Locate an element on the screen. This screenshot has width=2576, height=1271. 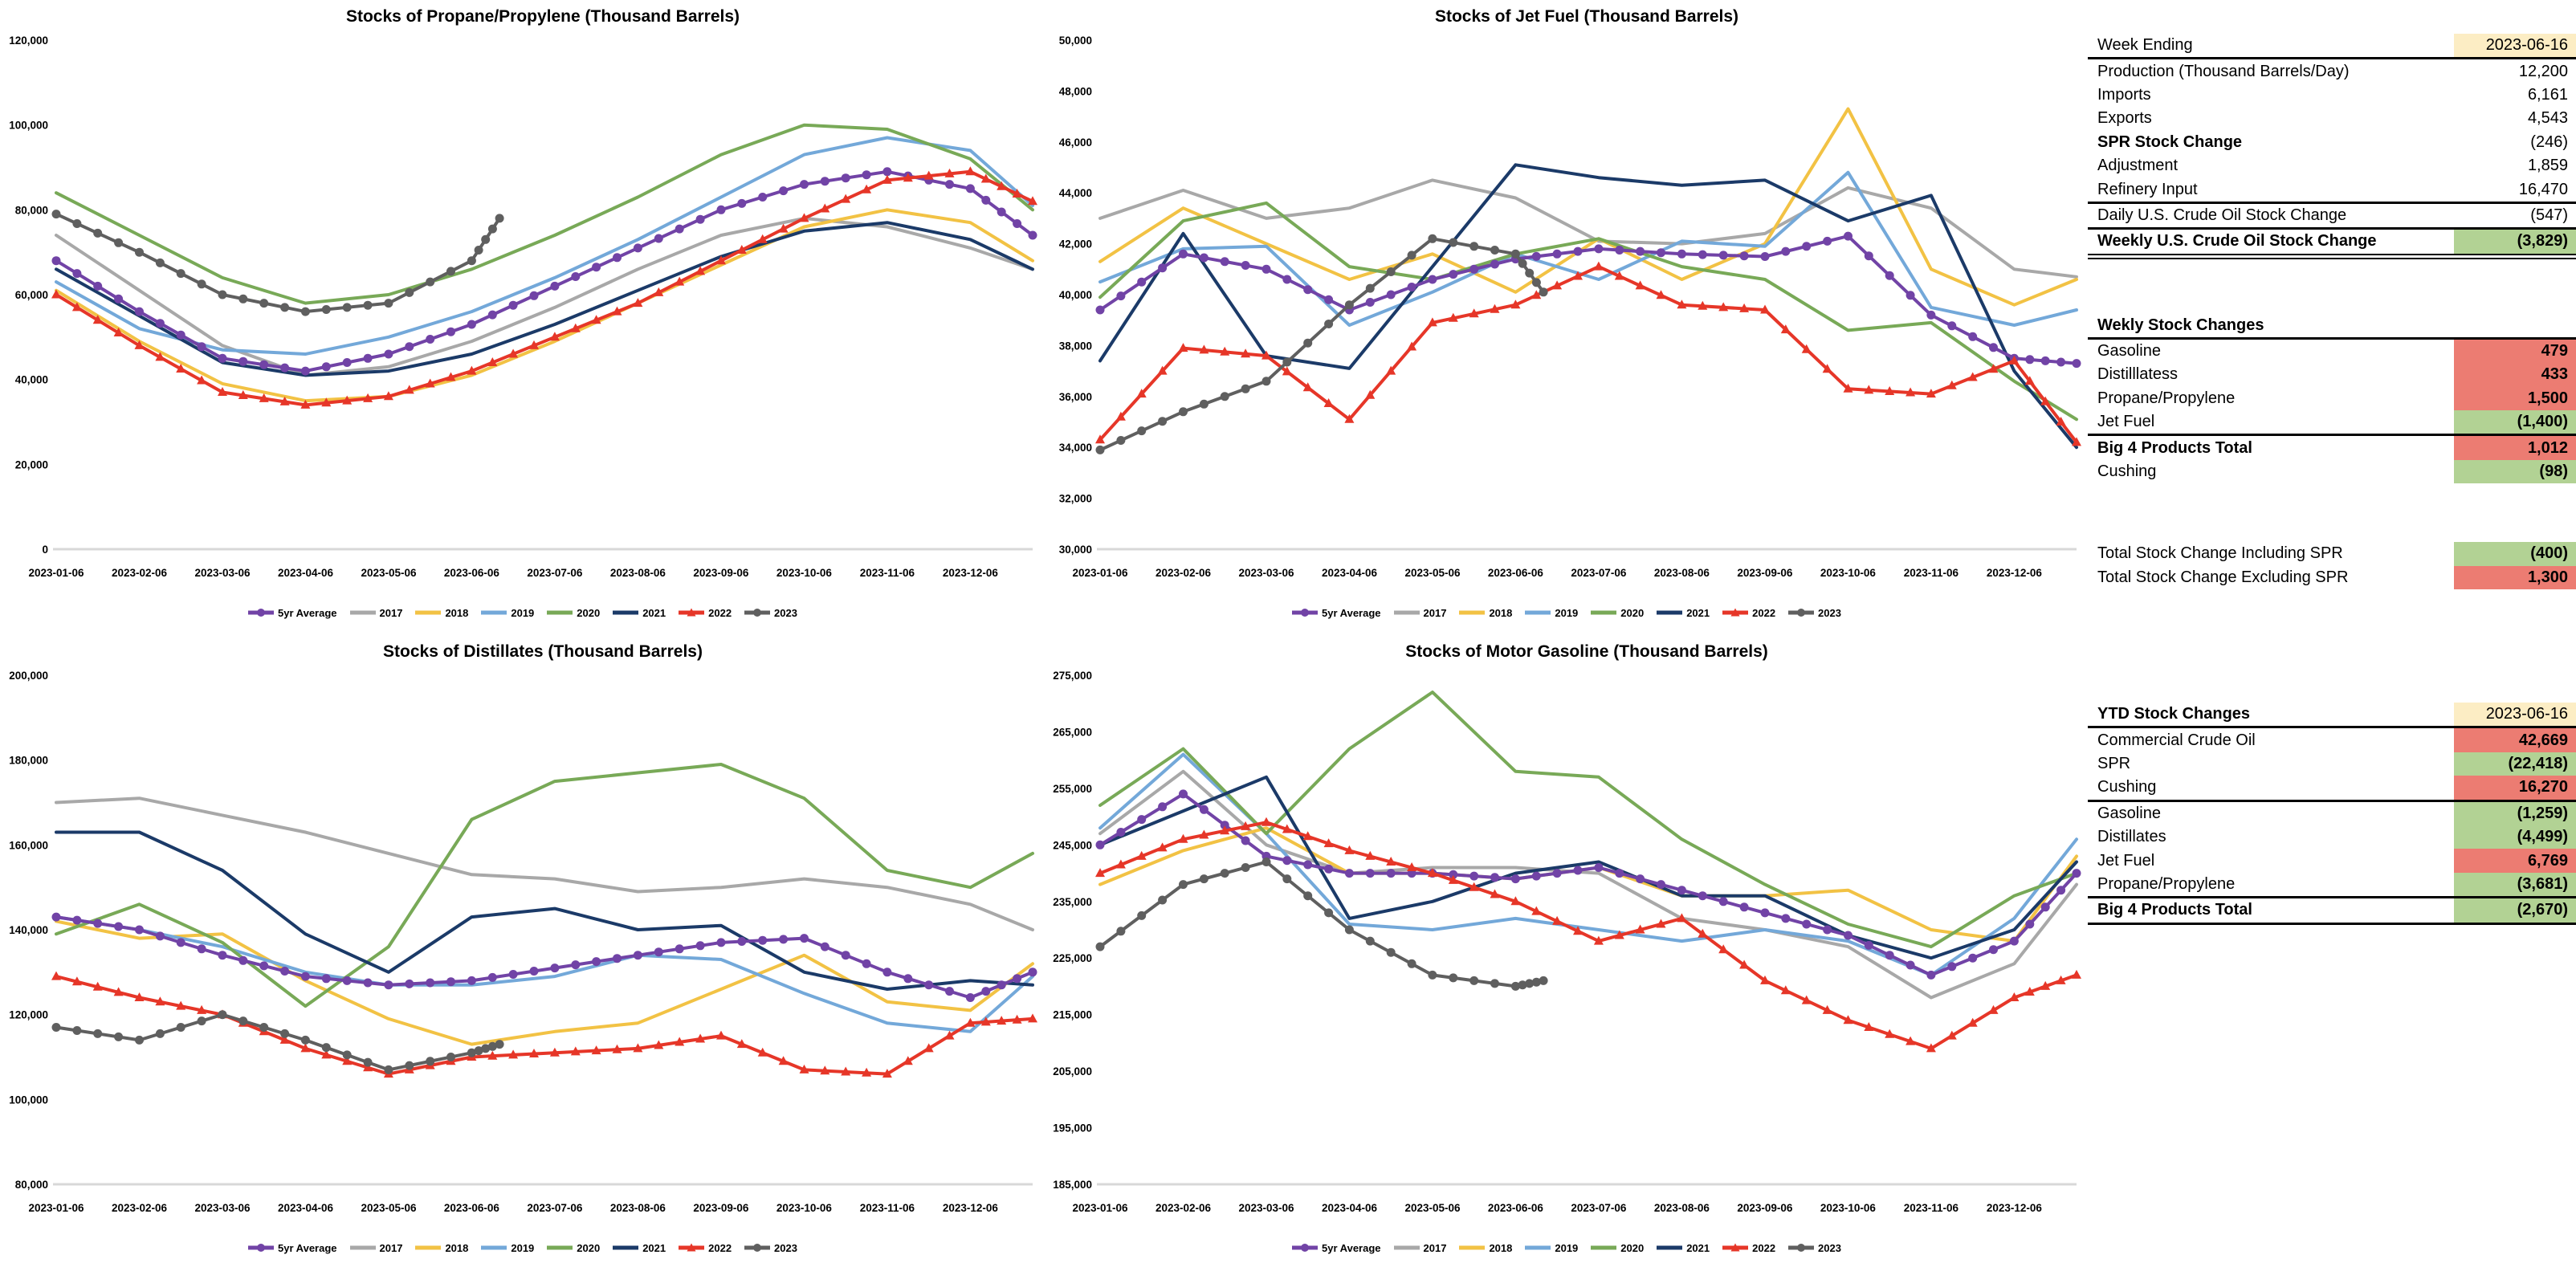
table-row: Jet Fuel (1,400) is located at coordinates (2332, 423).